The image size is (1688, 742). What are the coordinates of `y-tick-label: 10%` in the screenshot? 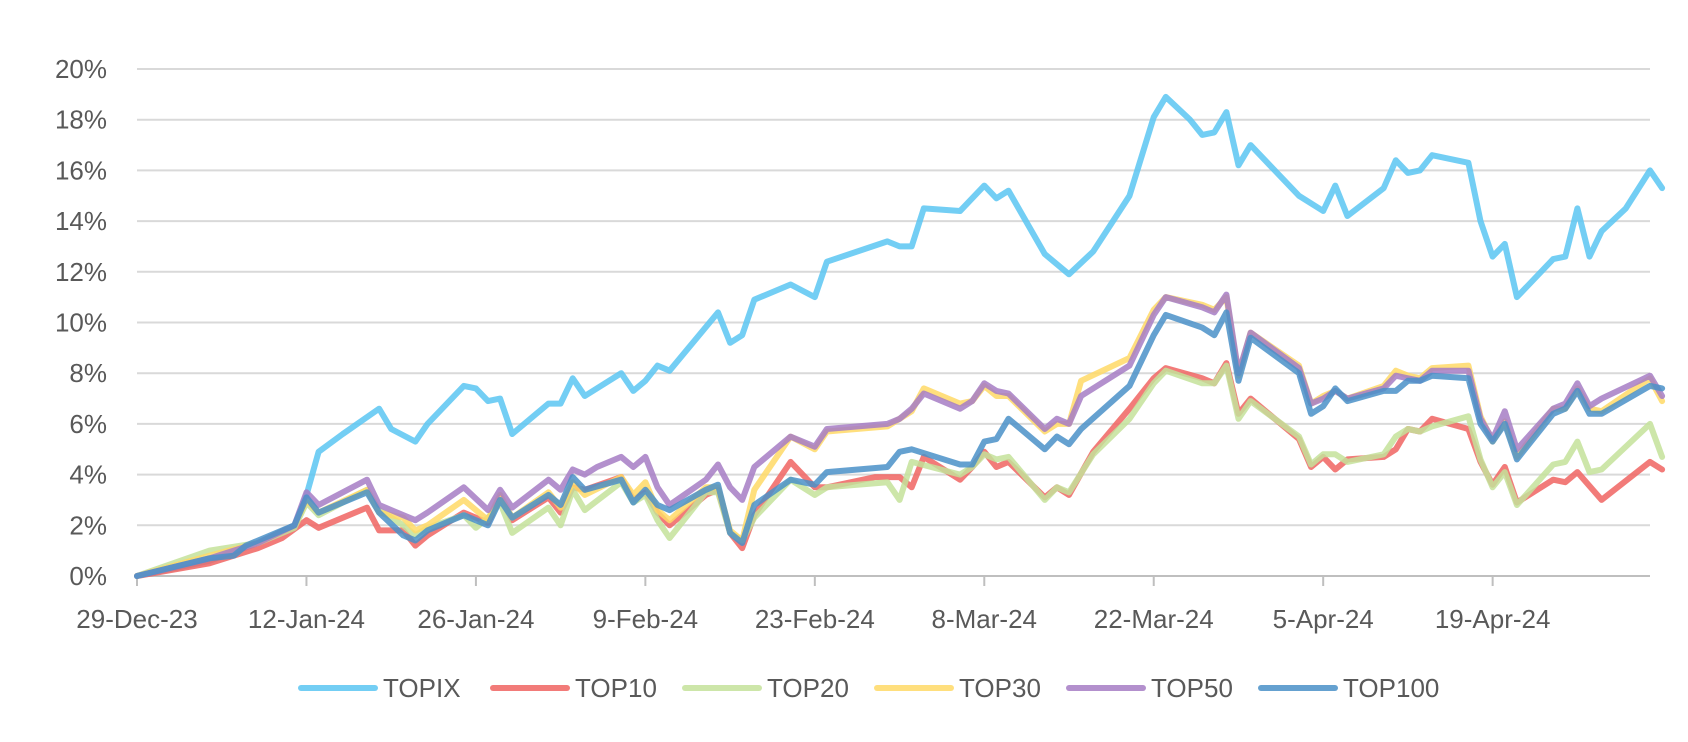 It's located at (81, 323).